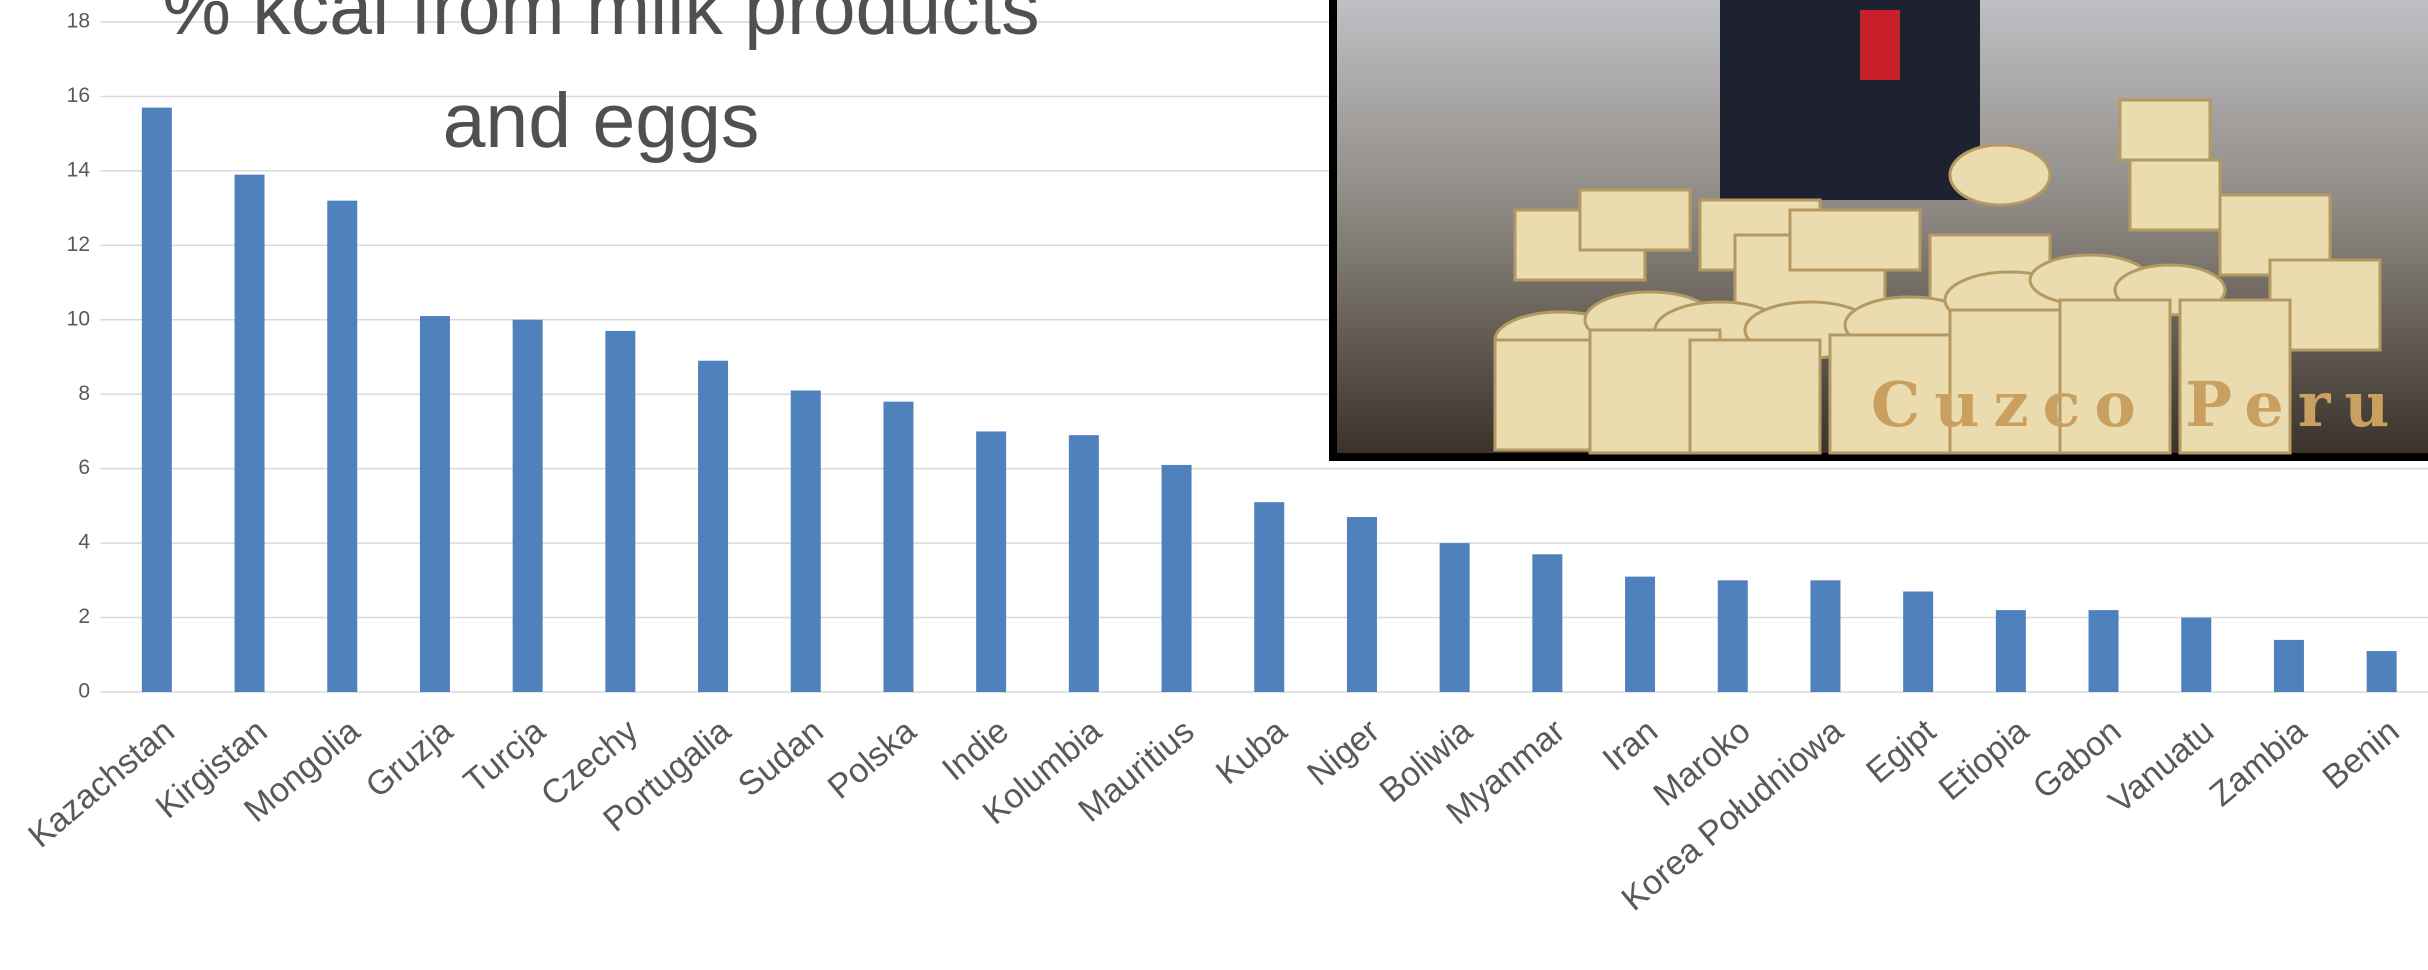  What do you see at coordinates (1251, 752) in the screenshot?
I see `x-tick-label: Kuba` at bounding box center [1251, 752].